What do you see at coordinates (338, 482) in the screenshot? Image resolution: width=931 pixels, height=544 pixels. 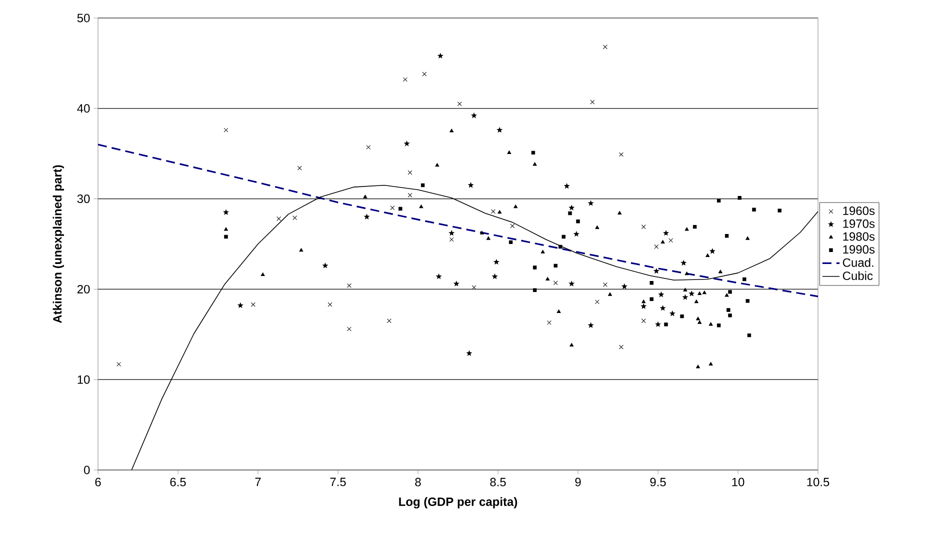 I see `x-tick-label: 7.5` at bounding box center [338, 482].